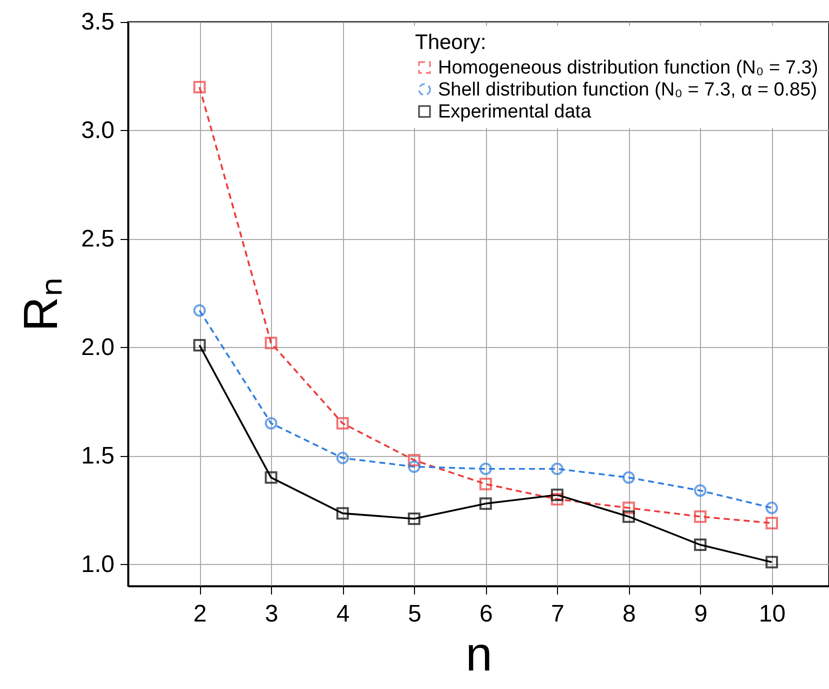 This screenshot has height=689, width=829. What do you see at coordinates (271, 614) in the screenshot?
I see `x-tick-label: 3` at bounding box center [271, 614].